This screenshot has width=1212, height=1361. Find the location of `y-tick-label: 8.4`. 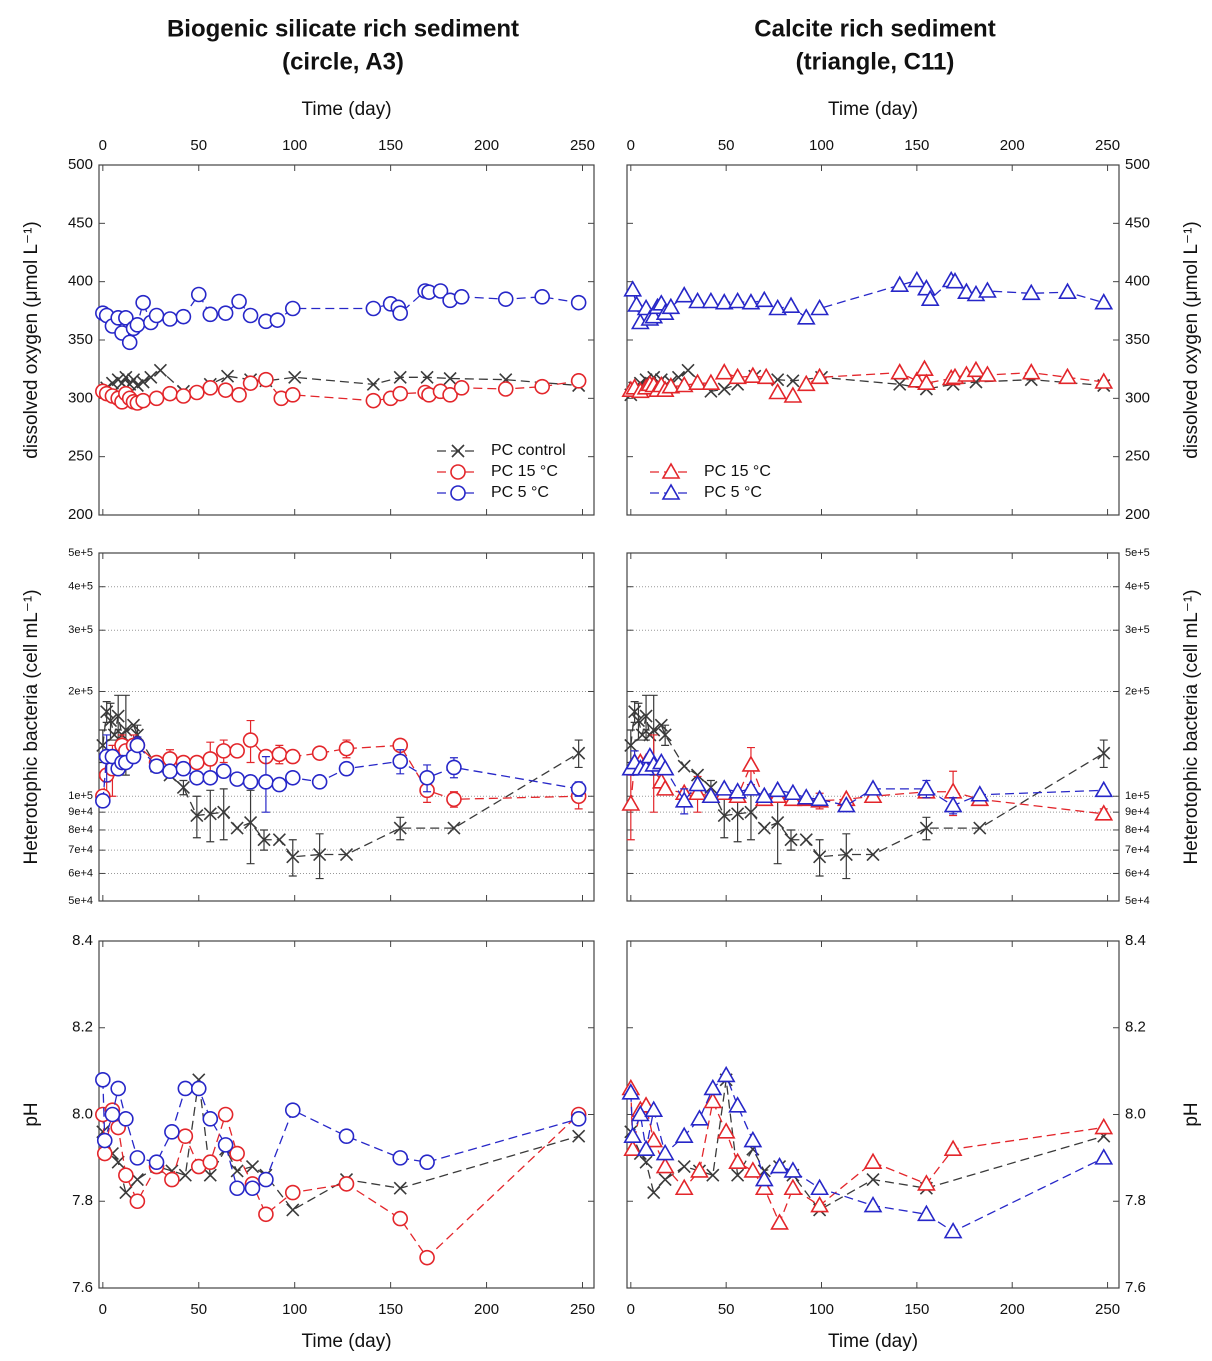

y-tick-label: 8.4 is located at coordinates (1135, 940).